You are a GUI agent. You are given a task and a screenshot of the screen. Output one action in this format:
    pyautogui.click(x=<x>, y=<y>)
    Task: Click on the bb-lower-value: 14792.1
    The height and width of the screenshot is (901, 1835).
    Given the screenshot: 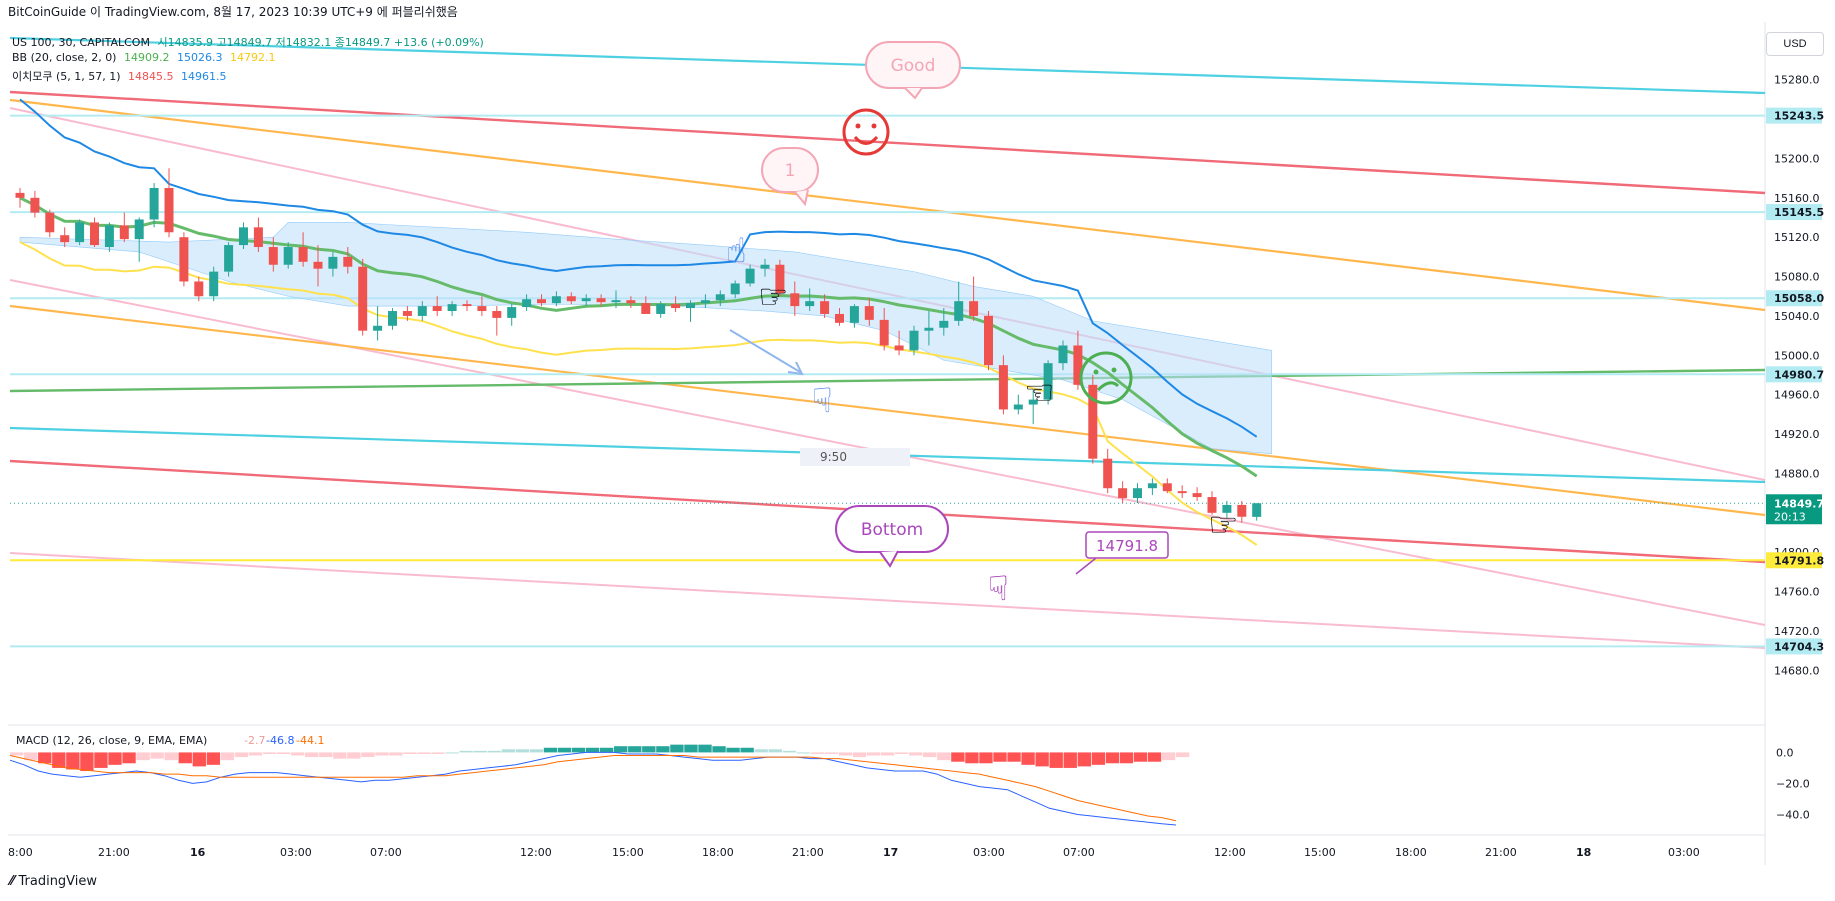 What is the action you would take?
    pyautogui.click(x=252, y=57)
    